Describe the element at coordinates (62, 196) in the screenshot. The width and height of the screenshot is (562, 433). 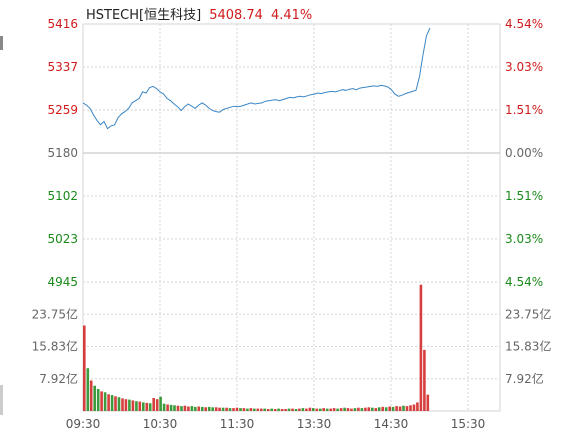
I see `left-tick-label: 5102` at that location.